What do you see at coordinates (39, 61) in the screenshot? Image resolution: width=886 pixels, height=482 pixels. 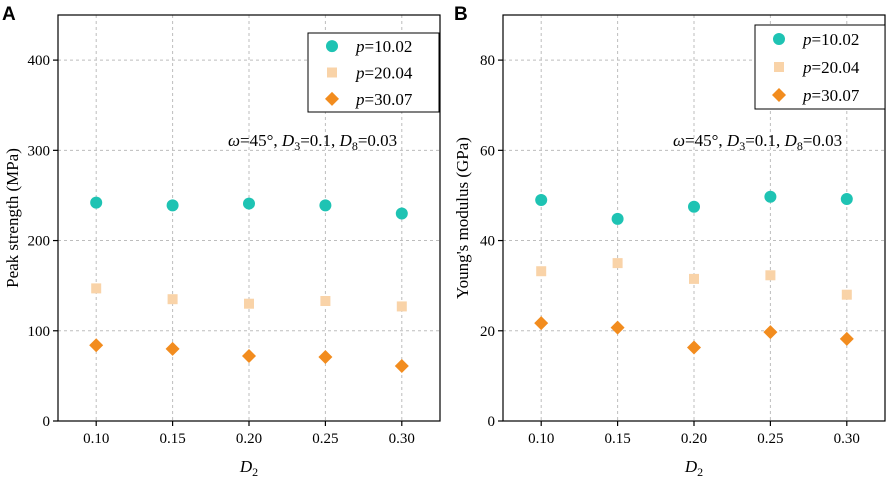 I see `y-tick-label: 400` at bounding box center [39, 61].